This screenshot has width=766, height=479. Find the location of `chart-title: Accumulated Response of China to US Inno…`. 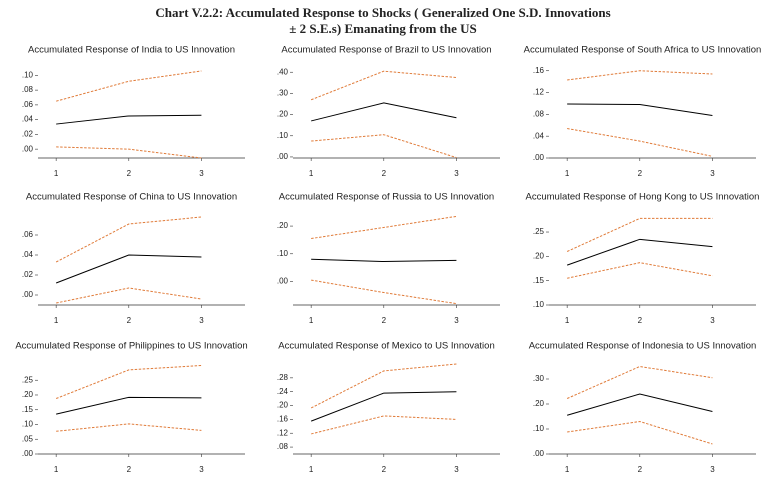

chart-title: Accumulated Response of China to US Inno… is located at coordinates (131, 197).